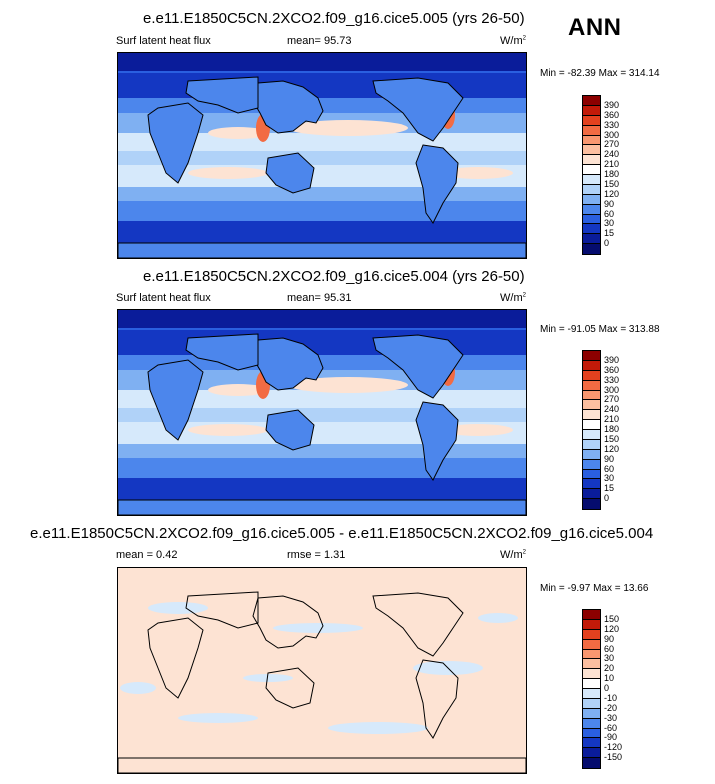  Describe the element at coordinates (611, 727) in the screenshot. I see `colorbar-tick-label: -60` at that location.